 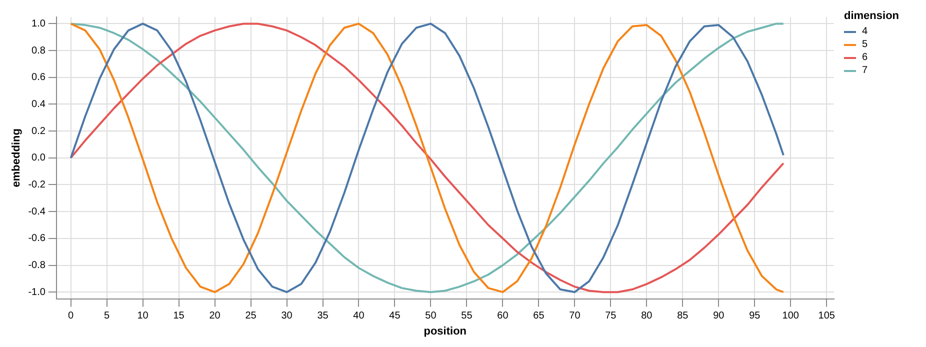 I want to click on x-tick-label: 10, so click(x=143, y=316).